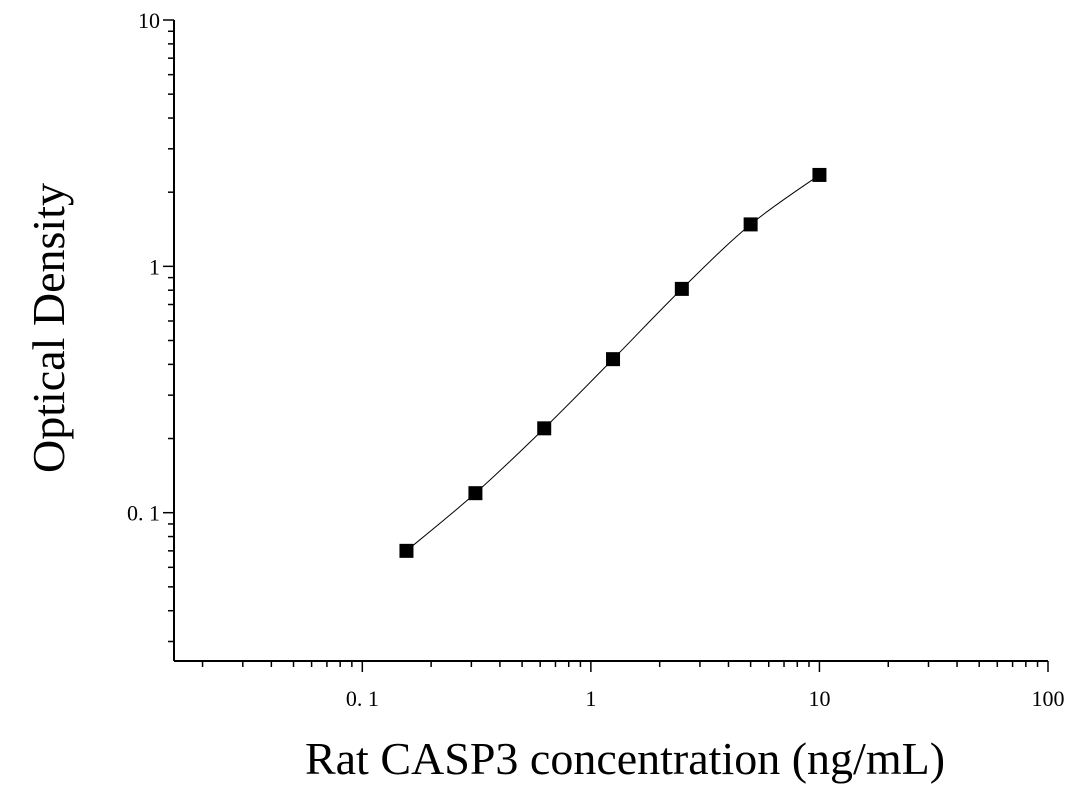 Image resolution: width=1082 pixels, height=788 pixels. I want to click on y-axis-title: Optical Density, so click(48, 328).